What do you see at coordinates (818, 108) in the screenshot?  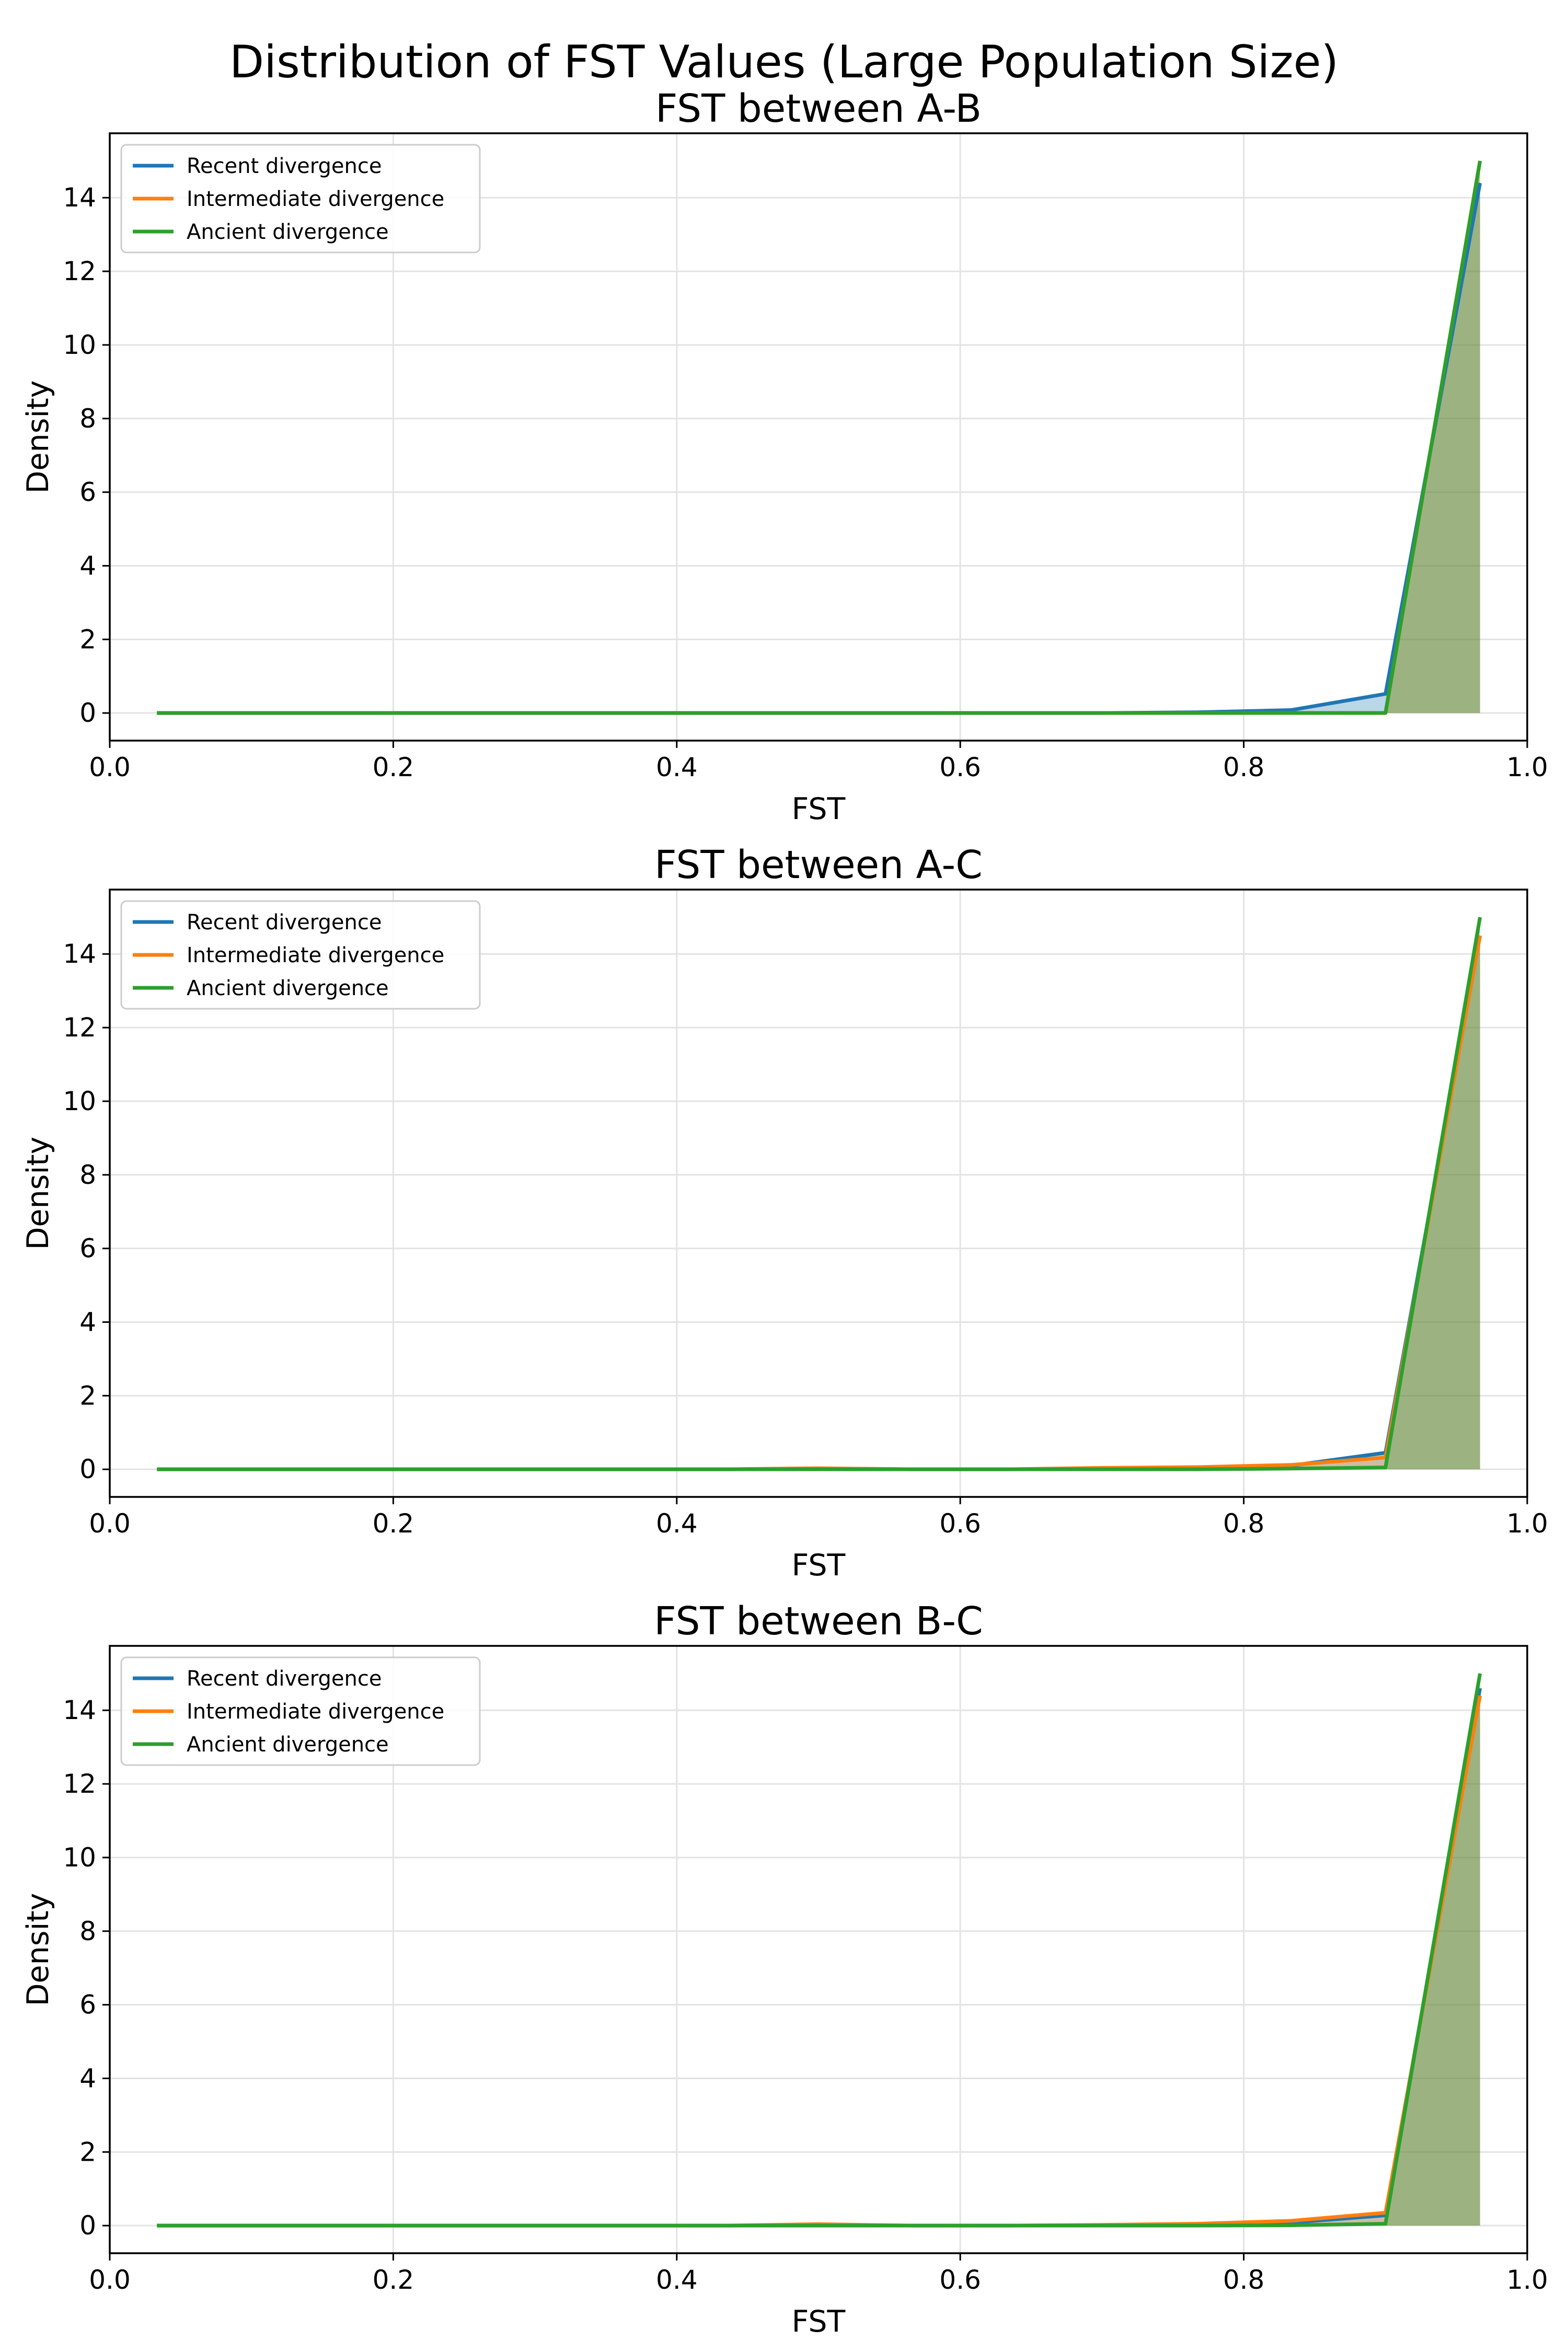 I see `panel-title: FST between A-B` at bounding box center [818, 108].